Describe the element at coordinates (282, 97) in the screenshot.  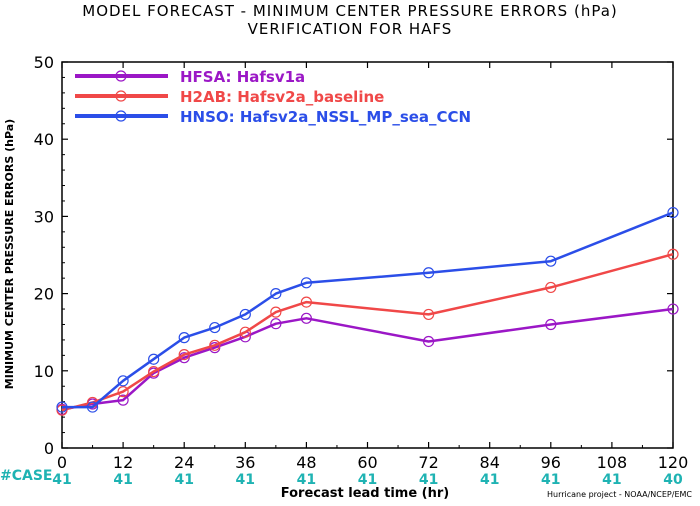
I see `legend-label: H2AB: Hafsv2a_baseline` at that location.